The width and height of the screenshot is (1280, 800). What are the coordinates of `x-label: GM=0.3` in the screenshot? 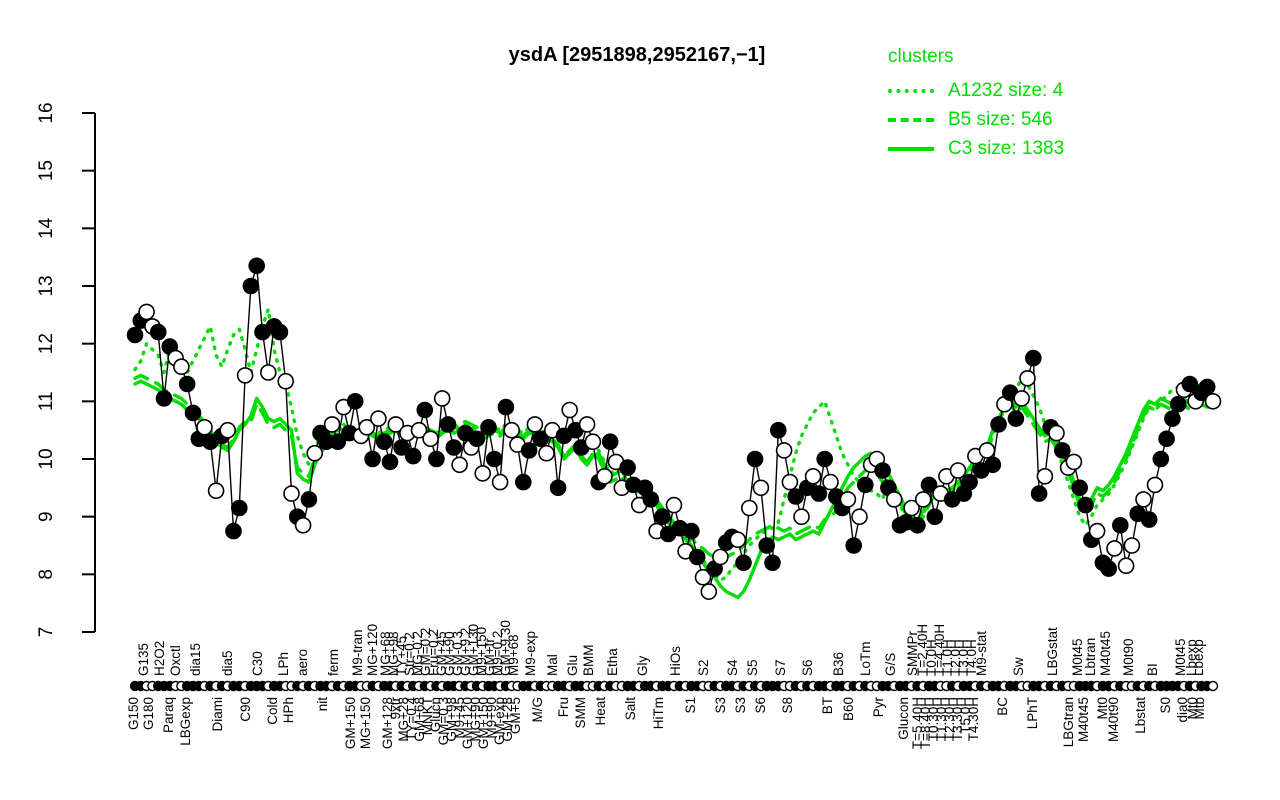 It's located at (443, 721).